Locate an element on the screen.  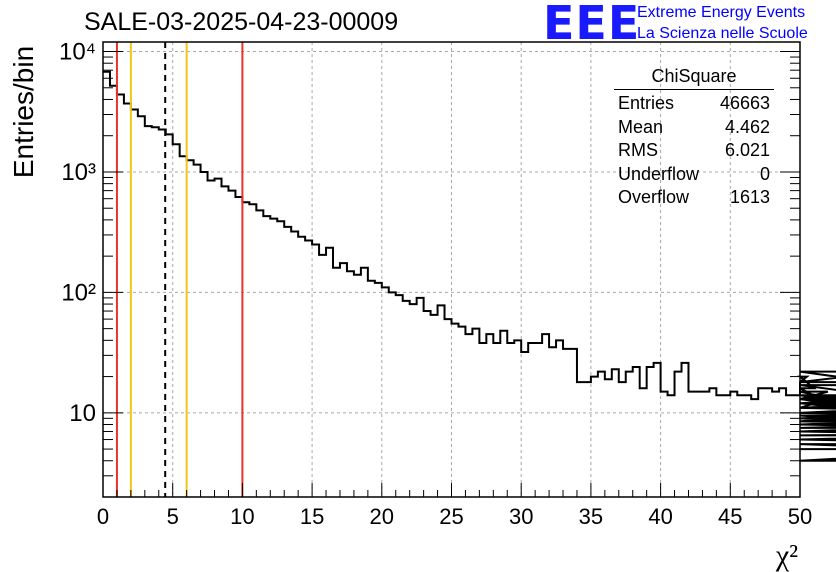
stats-value: 46663 is located at coordinates (744, 103).